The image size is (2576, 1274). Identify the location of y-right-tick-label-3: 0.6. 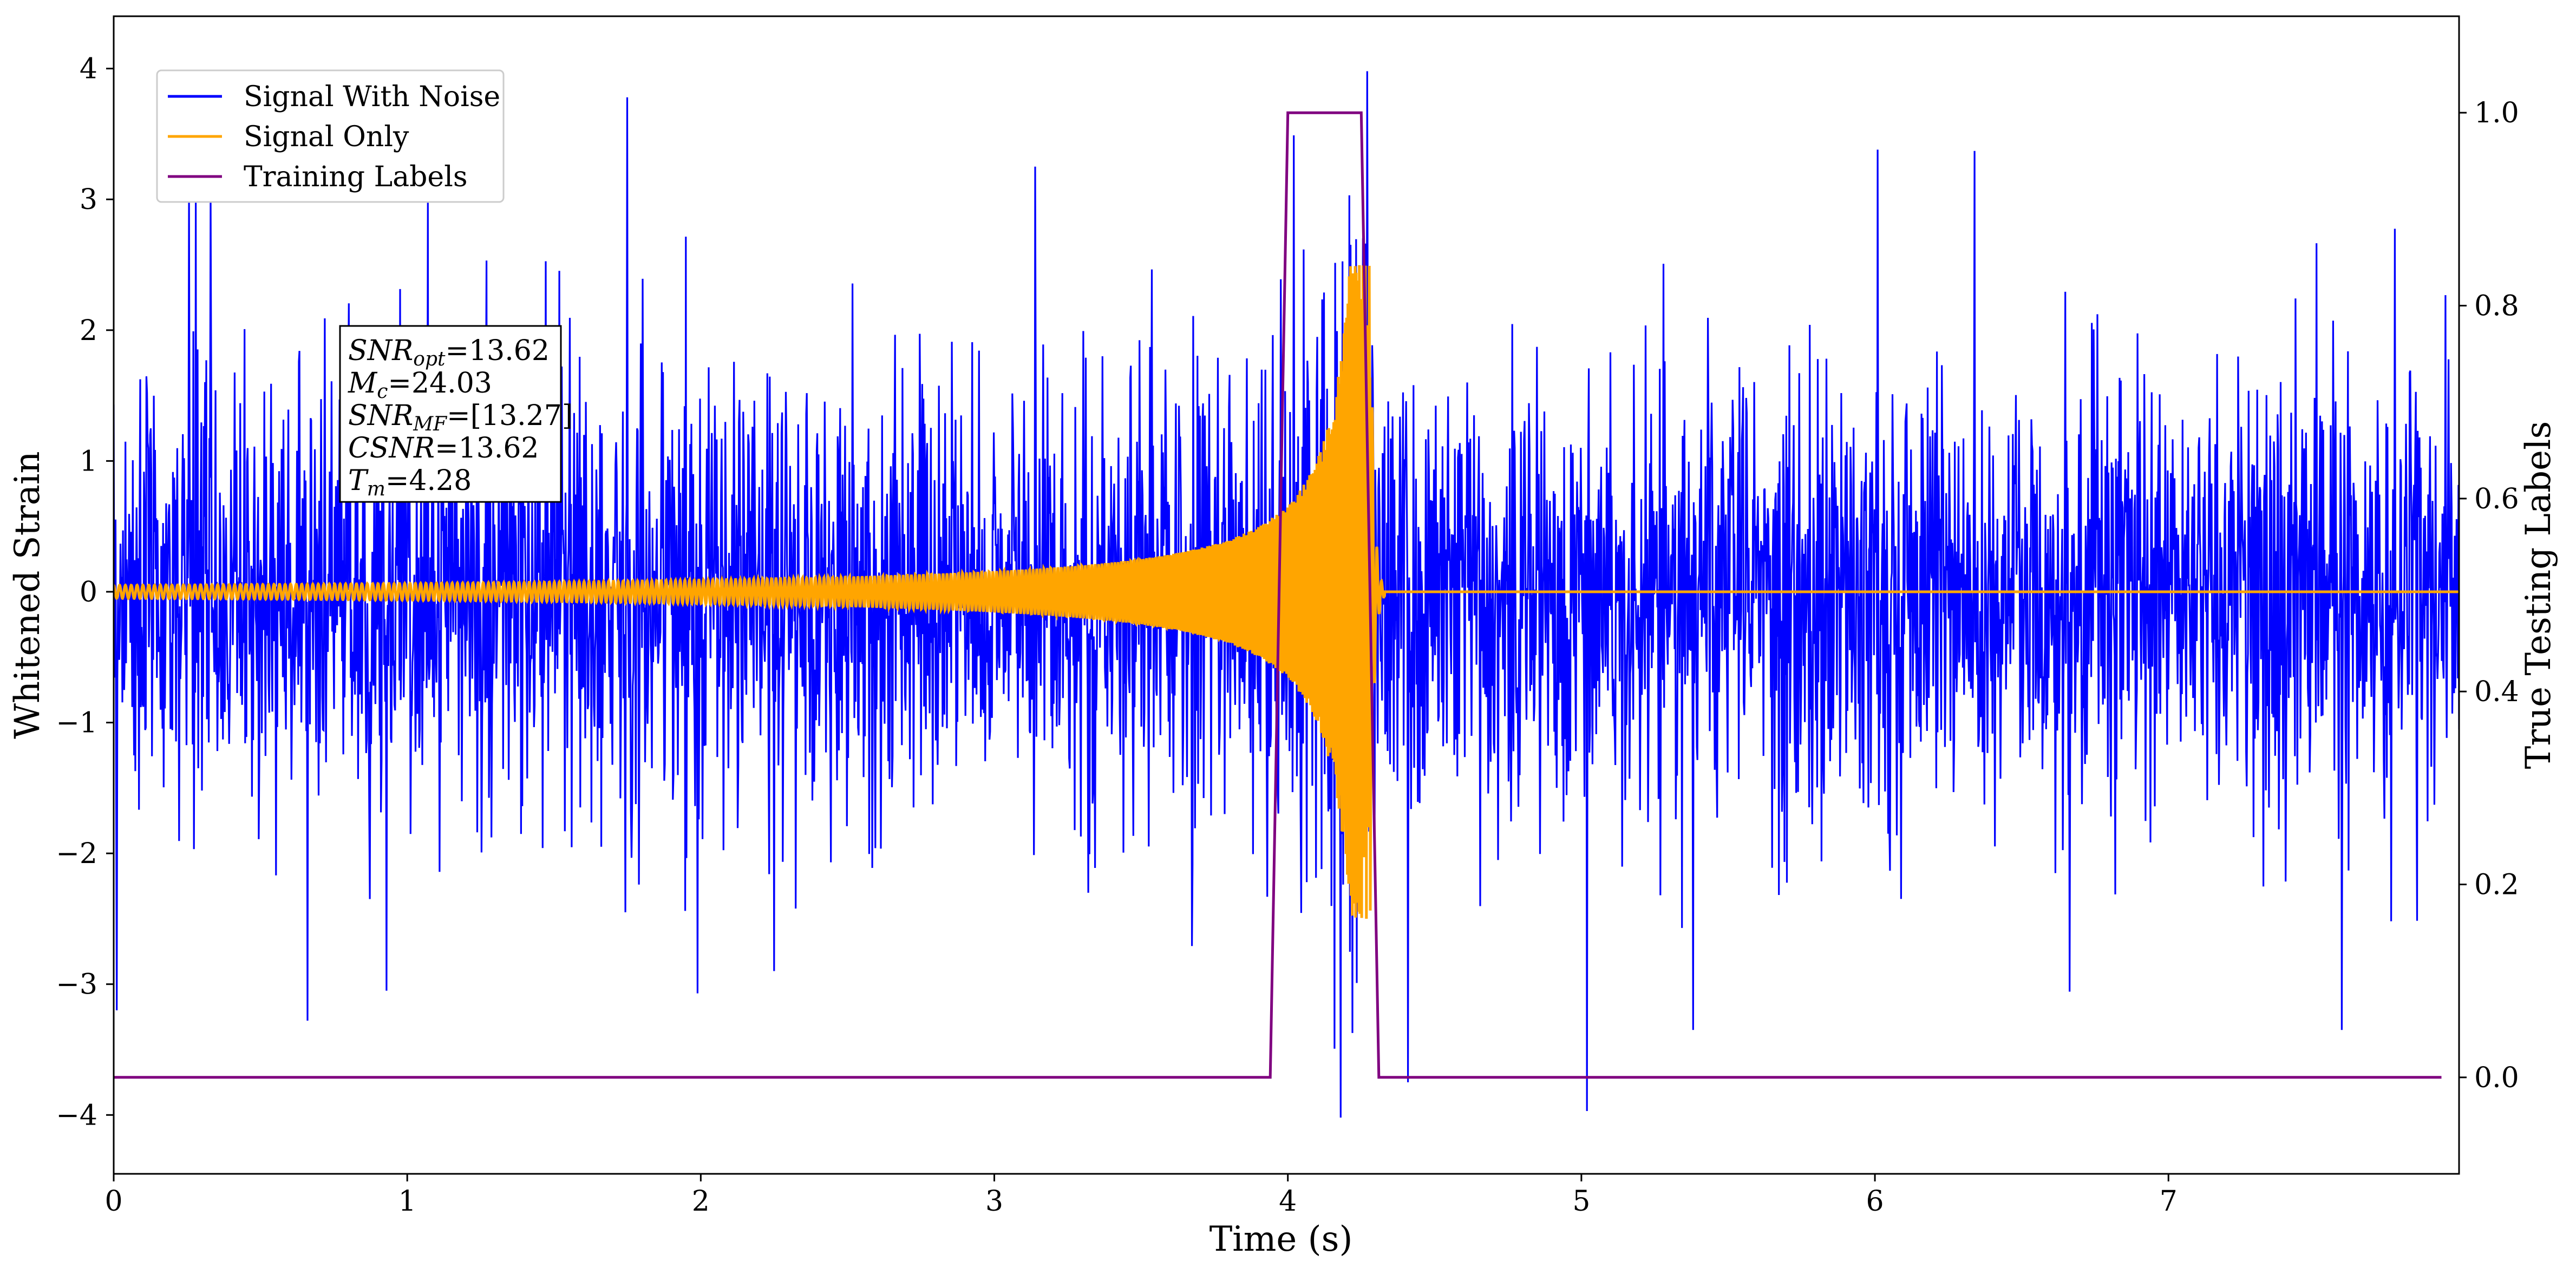
(2496, 499).